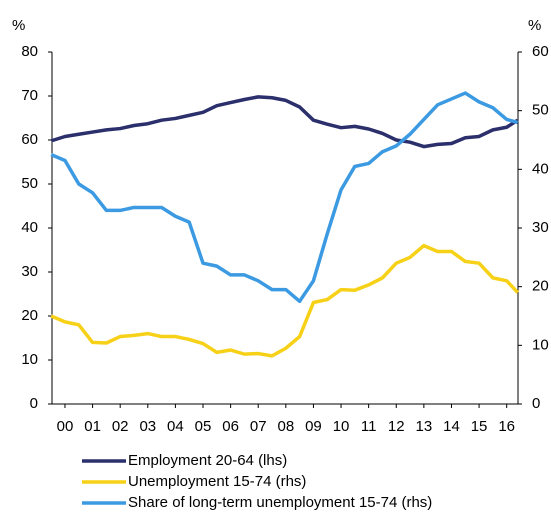 The image size is (551, 517). I want to click on x-tick-label: 11, so click(369, 426).